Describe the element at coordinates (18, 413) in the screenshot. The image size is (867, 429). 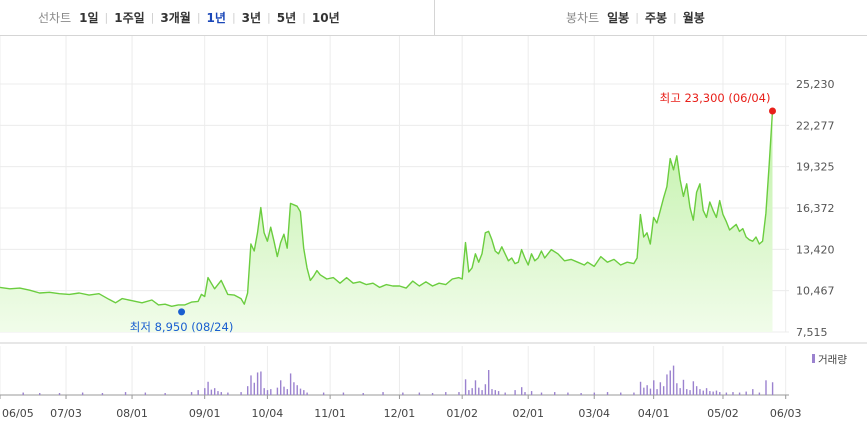
I see `x-tick-label: 06/05` at that location.